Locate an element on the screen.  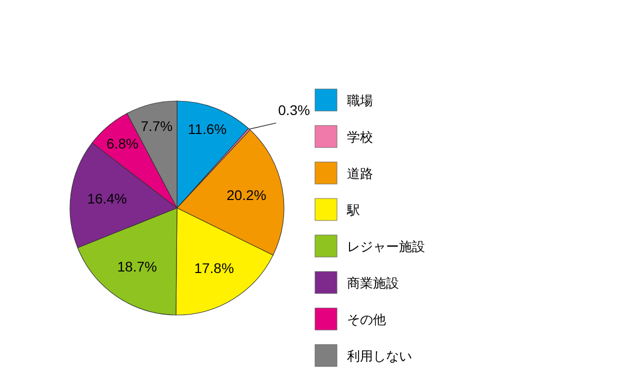
legend-label: 商業施設 is located at coordinates (373, 283).